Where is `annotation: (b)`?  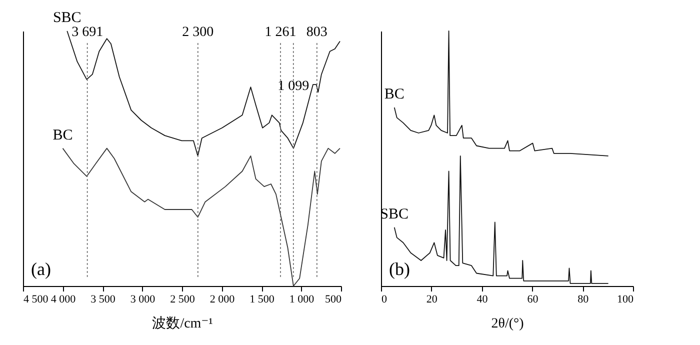 annotation: (b) is located at coordinates (399, 269).